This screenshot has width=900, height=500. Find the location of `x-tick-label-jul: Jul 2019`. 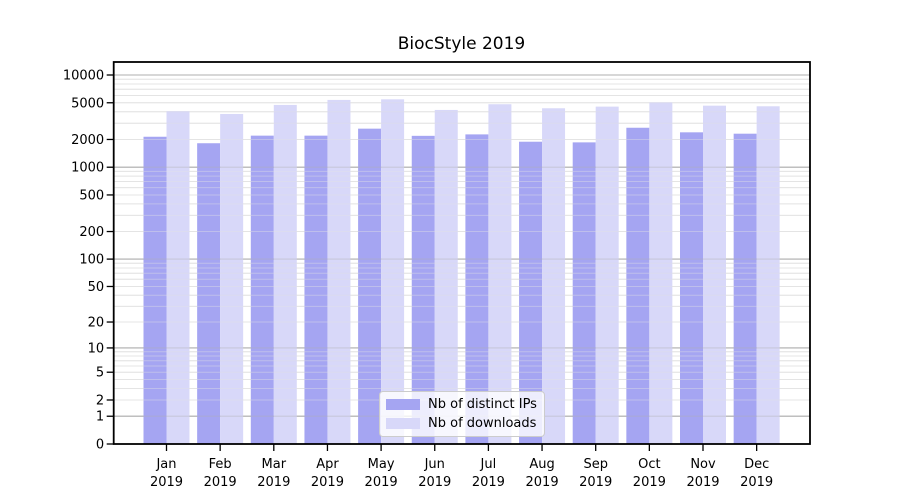

x-tick-label-jul: Jul 2019 is located at coordinates (488, 473).